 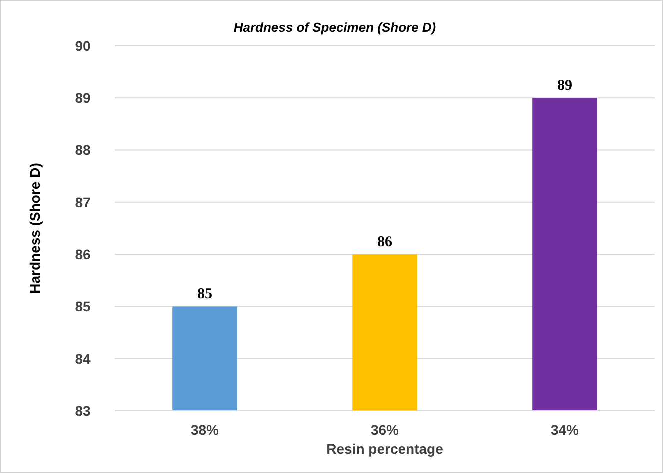 What do you see at coordinates (83, 150) in the screenshot?
I see `y-tick-label: 88` at bounding box center [83, 150].